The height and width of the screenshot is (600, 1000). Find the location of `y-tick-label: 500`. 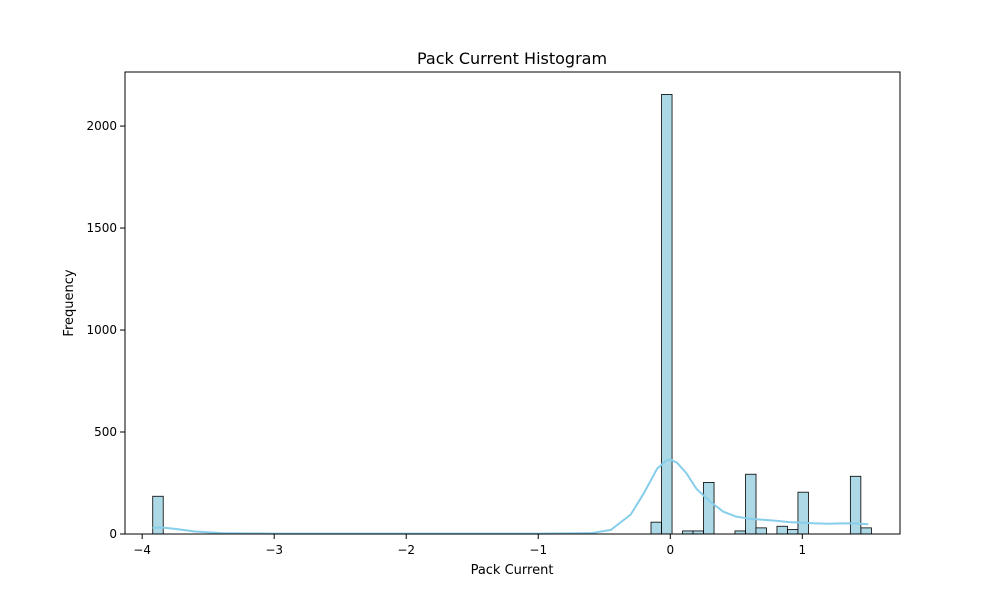

y-tick-label: 500 is located at coordinates (105, 432).